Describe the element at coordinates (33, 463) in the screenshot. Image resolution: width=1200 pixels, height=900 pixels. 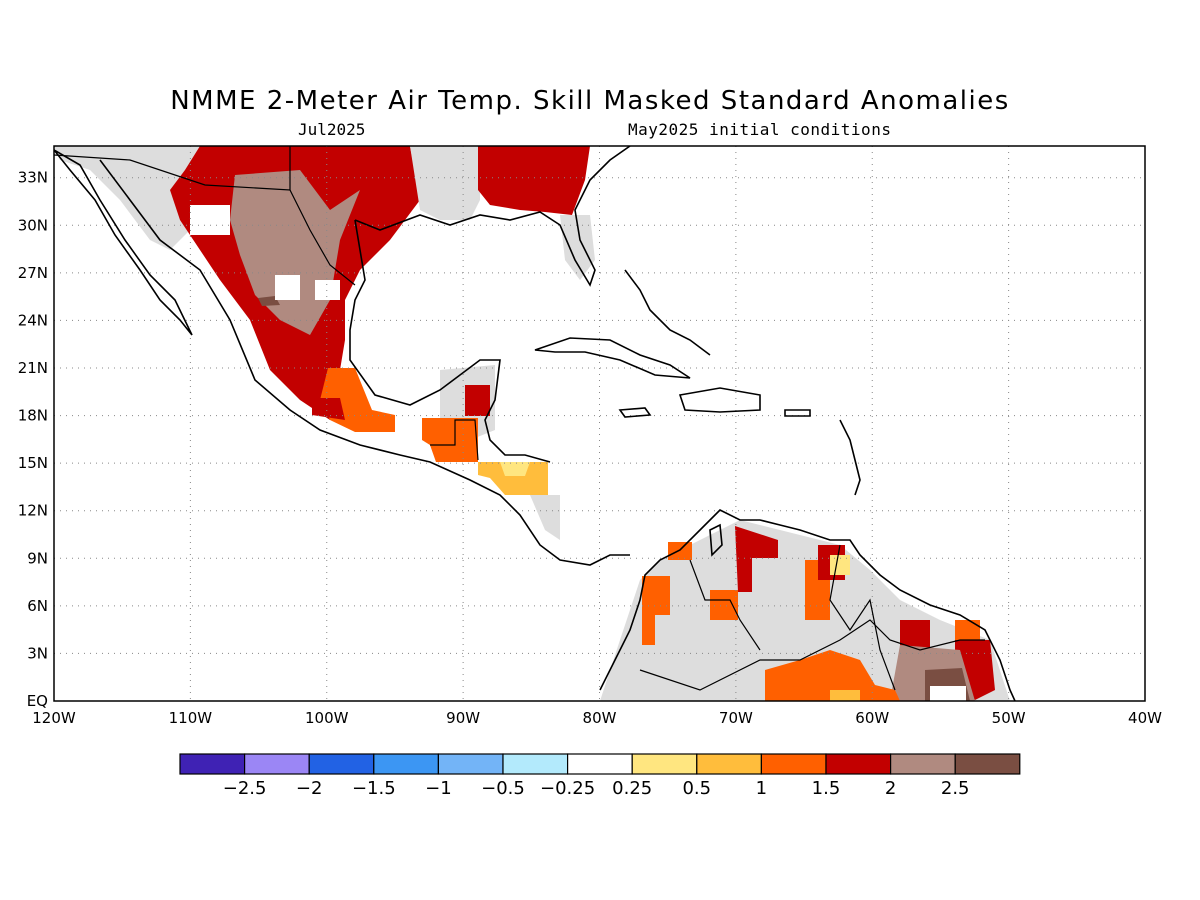
I see `lat-label: 15N` at that location.